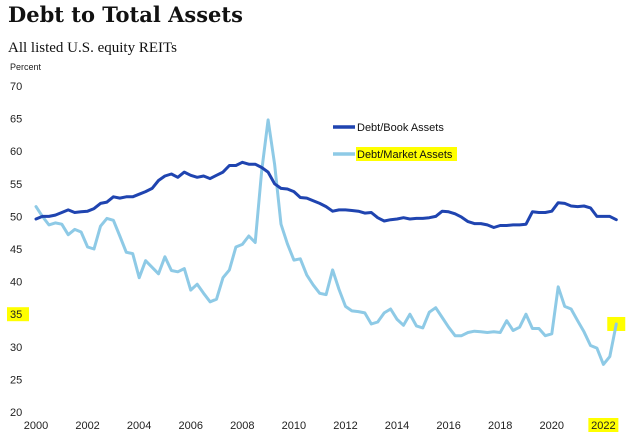 Image resolution: width=640 pixels, height=436 pixels. Describe the element at coordinates (397, 426) in the screenshot. I see `x-tick-label: 2014` at that location.